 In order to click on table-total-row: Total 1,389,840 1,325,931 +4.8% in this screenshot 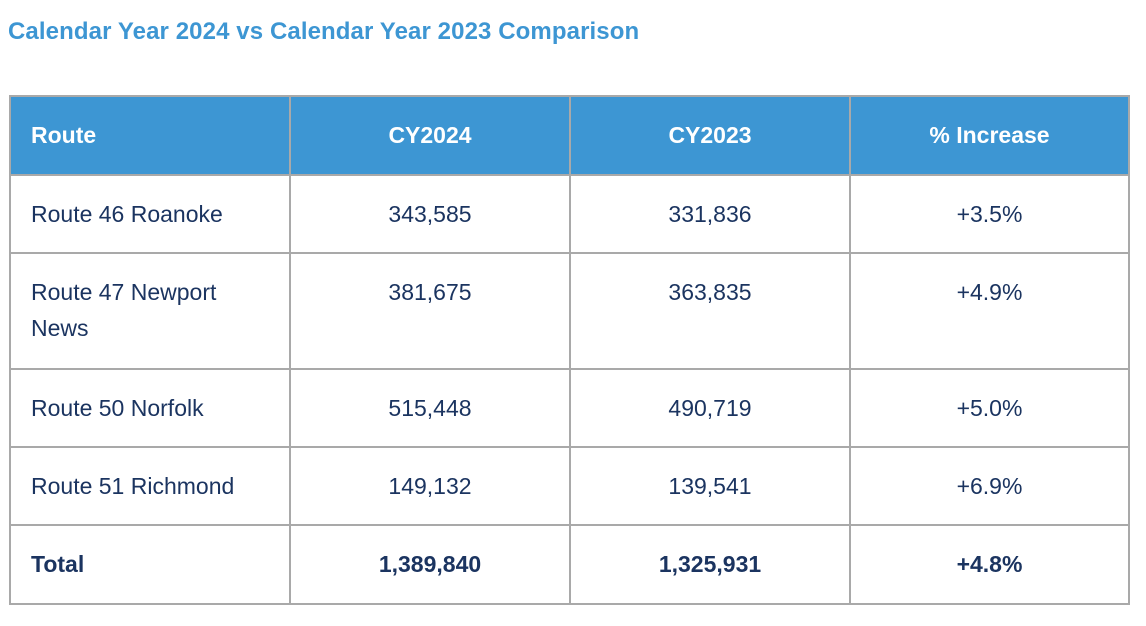, I will do `click(569, 564)`.